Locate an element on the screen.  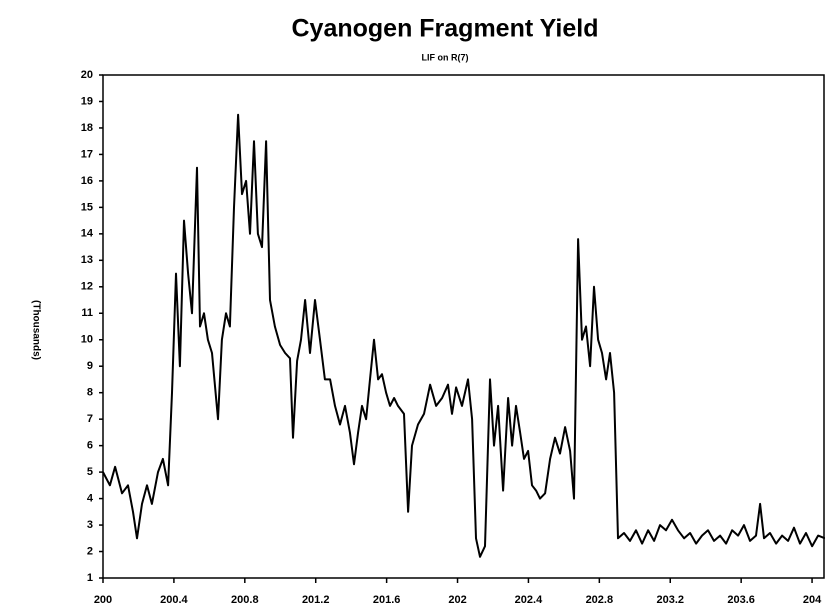
y-tick-label: 9 is located at coordinates (90, 366).